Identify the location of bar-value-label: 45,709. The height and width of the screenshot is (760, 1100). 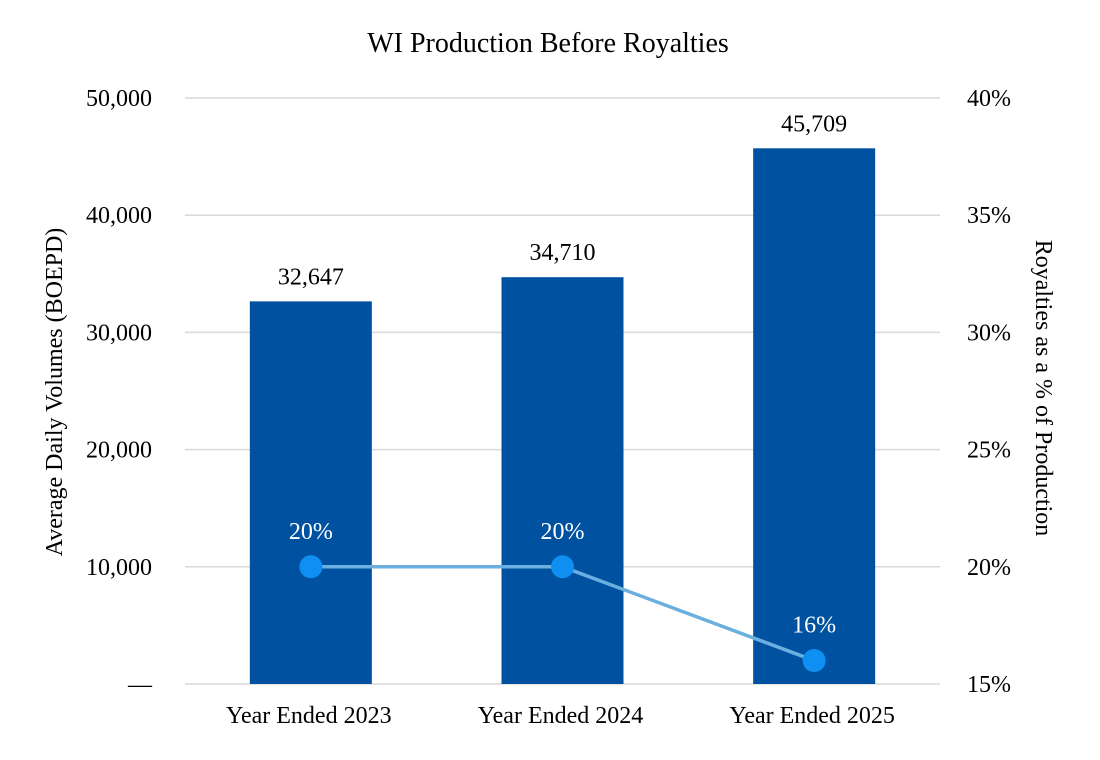
(814, 124).